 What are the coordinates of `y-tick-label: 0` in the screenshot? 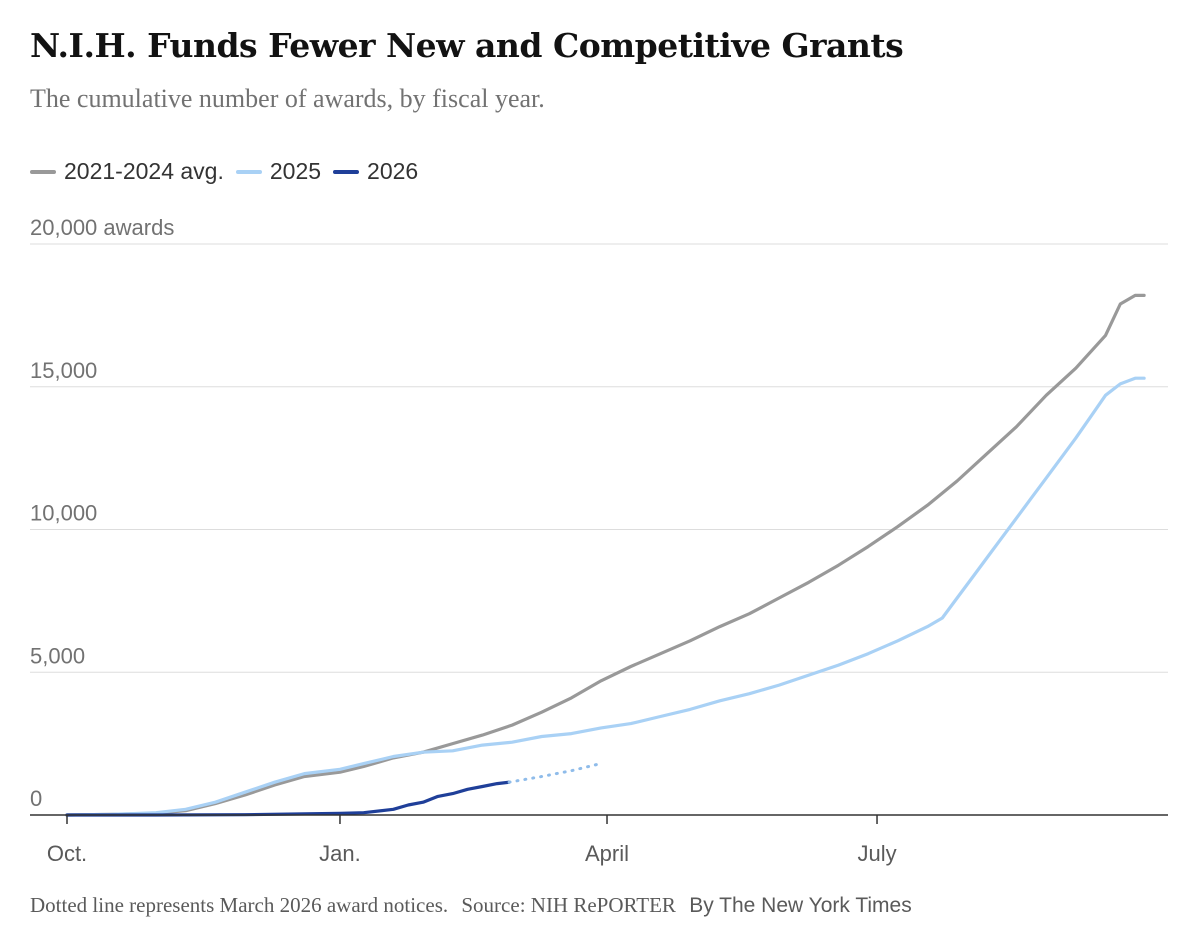 It's located at (36, 798).